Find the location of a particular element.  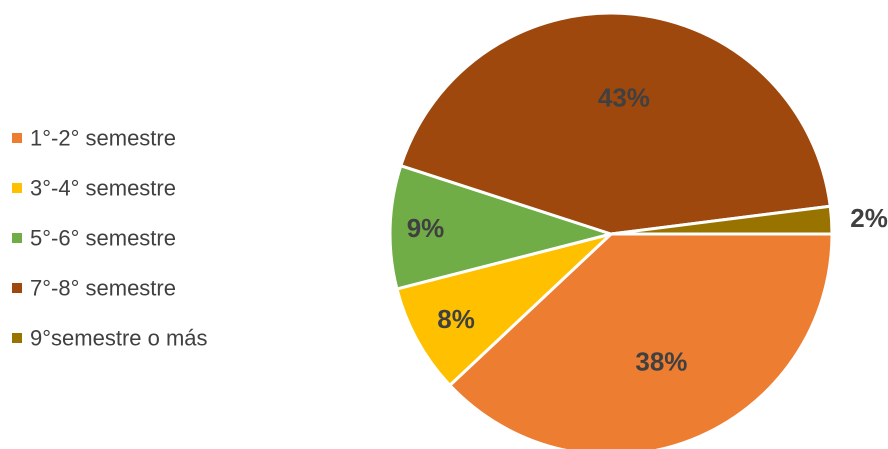

legend-label-1: 1°-2° semestre is located at coordinates (103, 138).